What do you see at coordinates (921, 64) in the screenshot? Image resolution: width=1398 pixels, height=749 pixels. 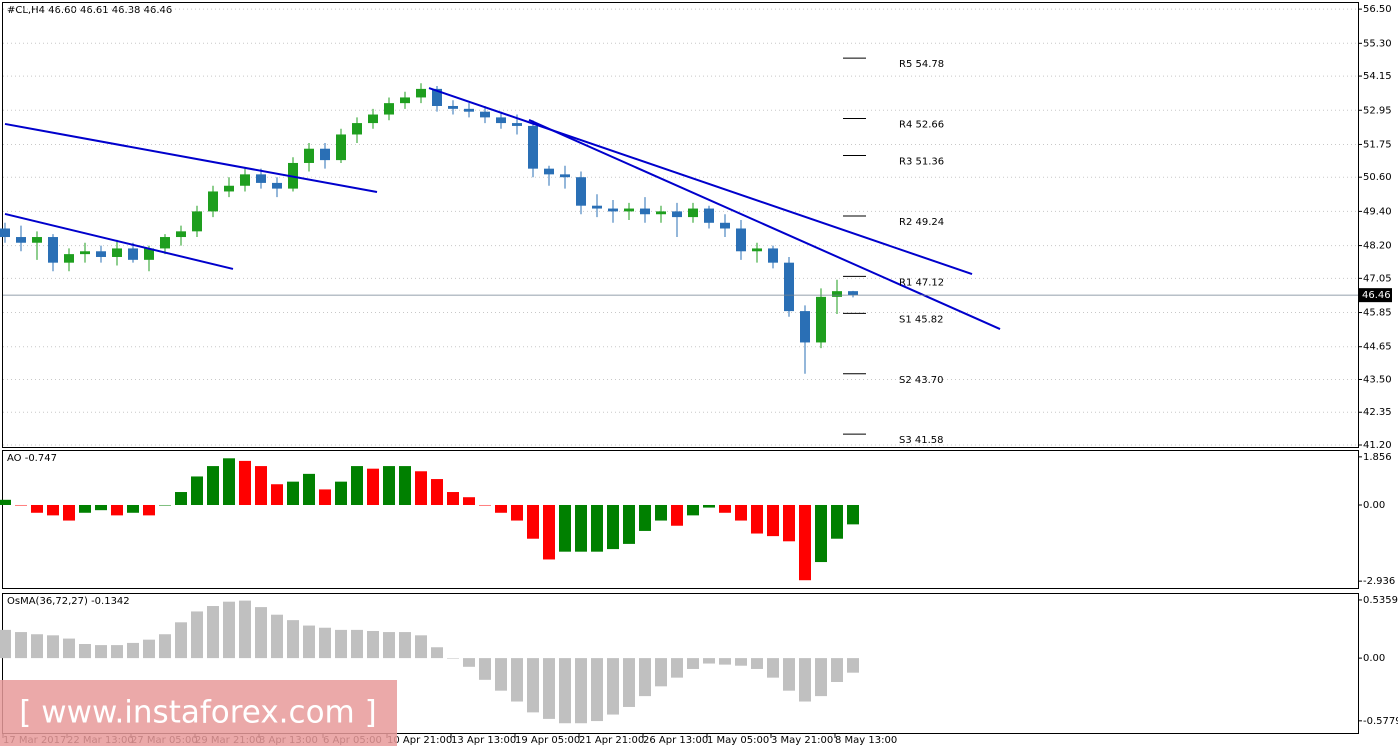 I see `pivot-label: R5 54.78` at bounding box center [921, 64].